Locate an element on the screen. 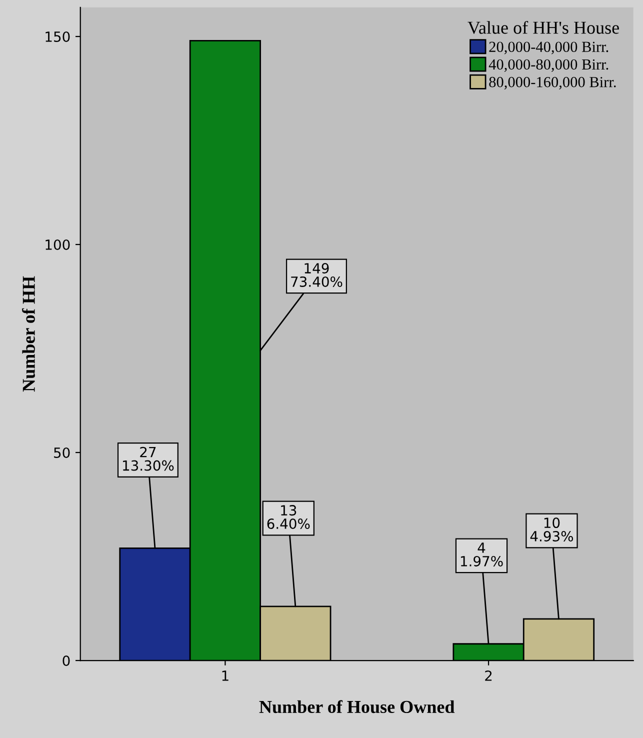 This screenshot has width=643, height=738. data-label: 4 1.97% is located at coordinates (481, 554).